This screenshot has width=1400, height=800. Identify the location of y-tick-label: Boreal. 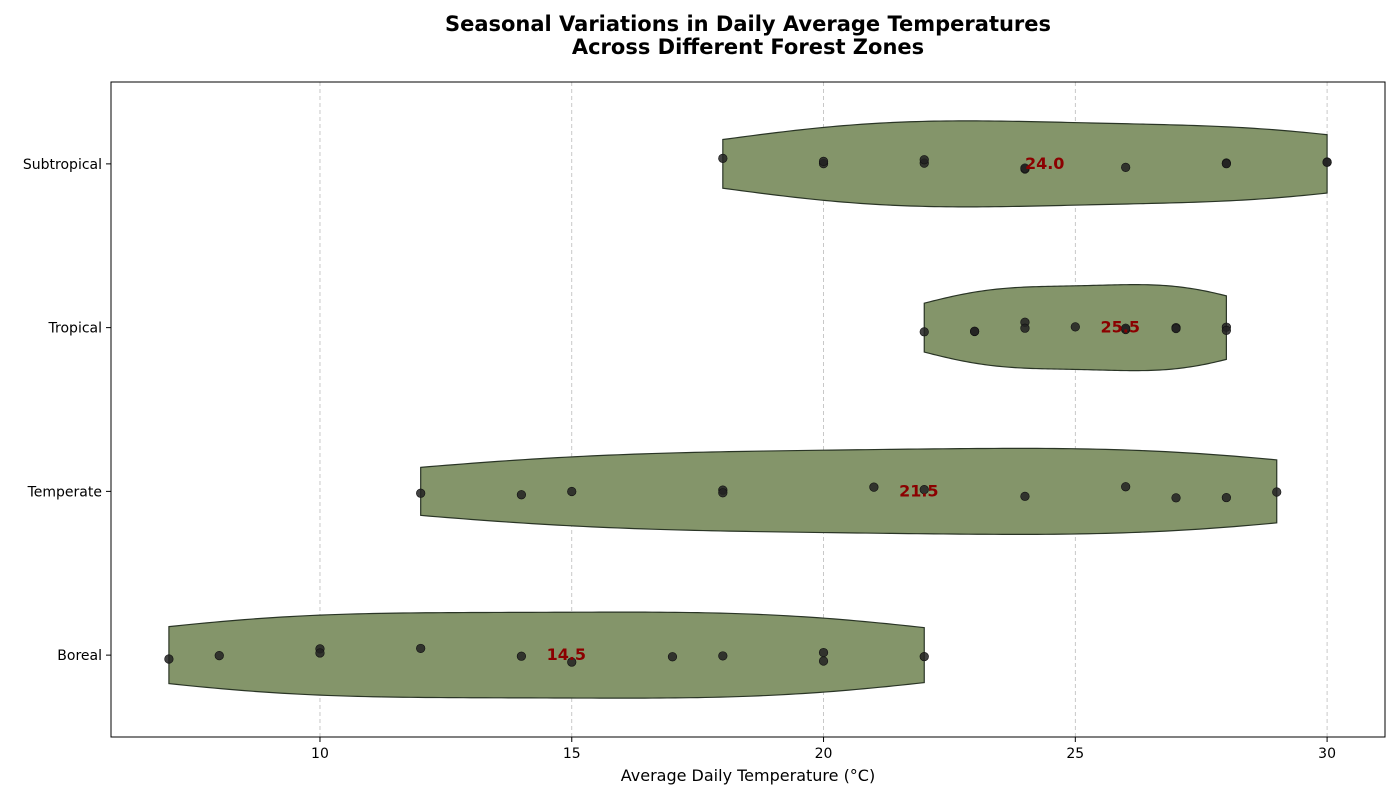
(79, 656).